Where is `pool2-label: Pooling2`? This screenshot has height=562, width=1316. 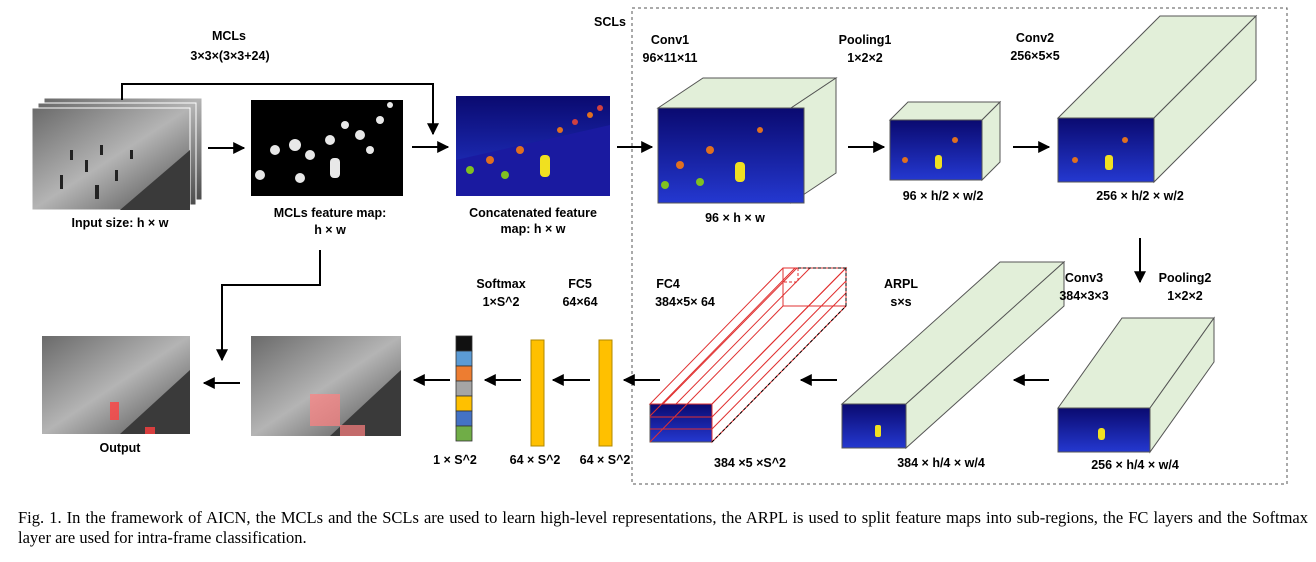 pool2-label: Pooling2 is located at coordinates (1185, 278).